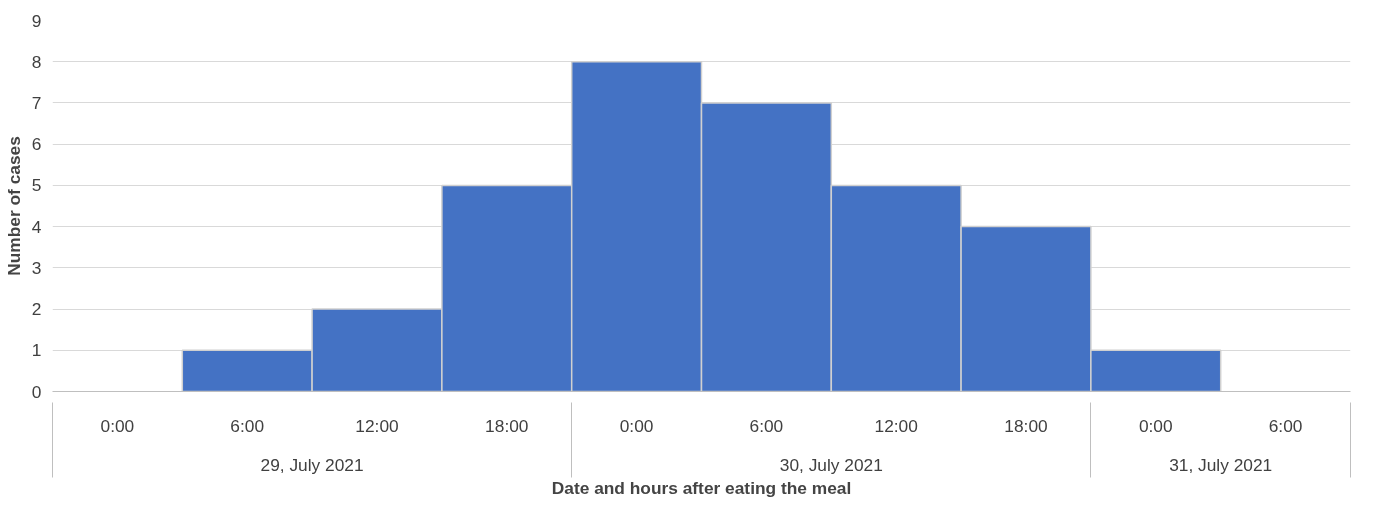 The height and width of the screenshot is (524, 1389). Describe the element at coordinates (36, 391) in the screenshot. I see `y-tick-label: 0` at that location.